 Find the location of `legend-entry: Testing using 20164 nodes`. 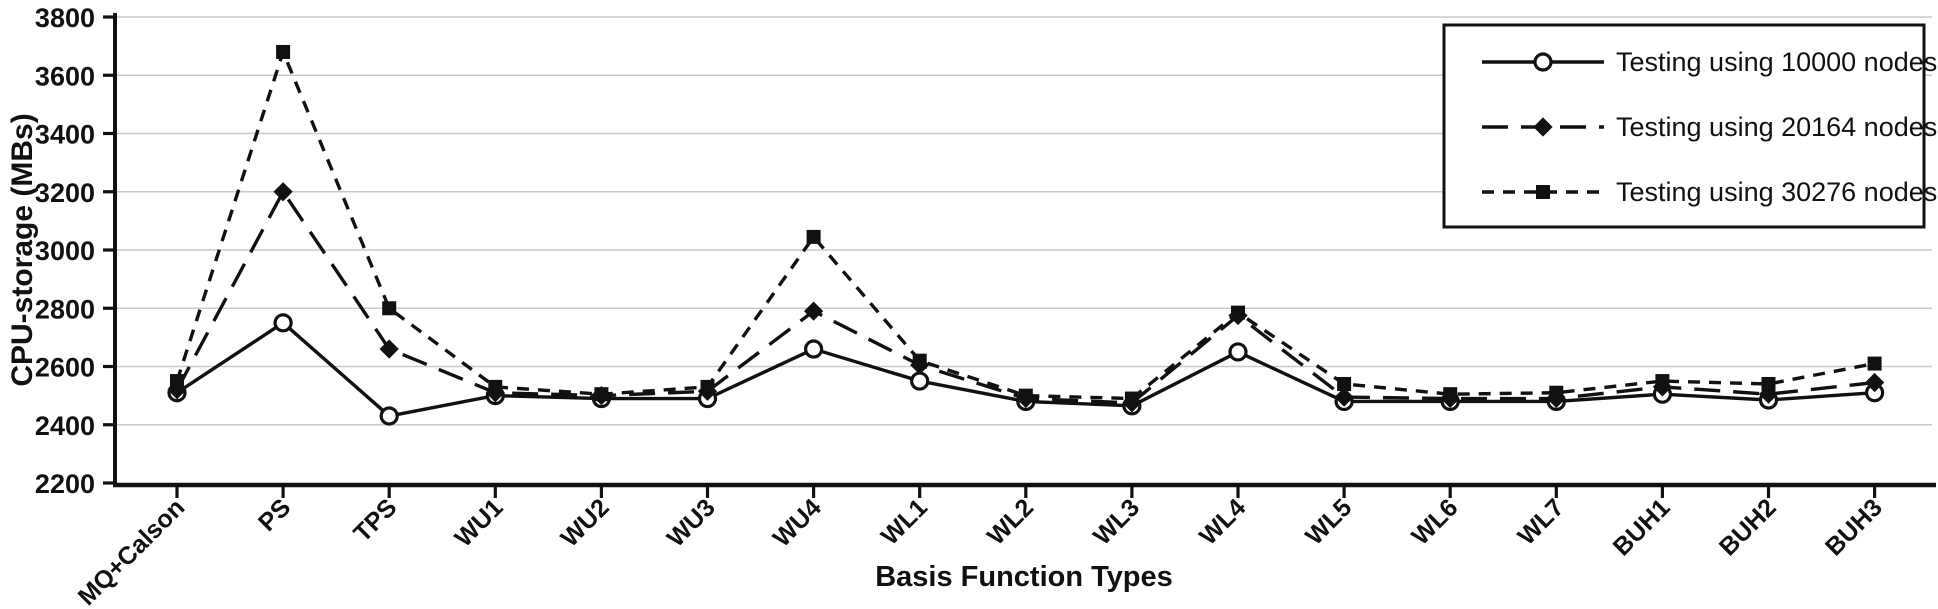

legend-entry: Testing using 20164 nodes is located at coordinates (1709, 127).